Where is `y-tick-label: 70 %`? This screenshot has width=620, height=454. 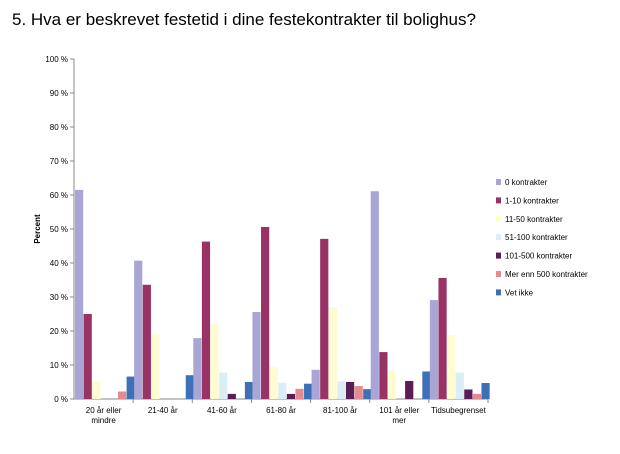
y-tick-label: 70 % is located at coordinates (59, 161).